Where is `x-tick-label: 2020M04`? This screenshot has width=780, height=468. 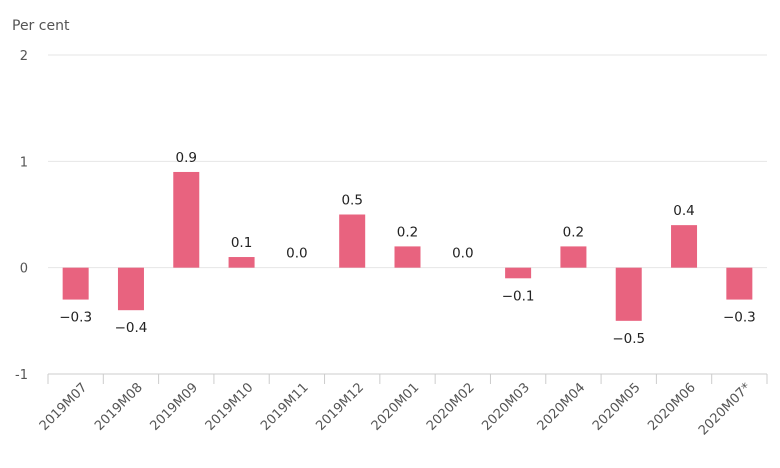
x-tick-label: 2020M04 is located at coordinates (562, 407).